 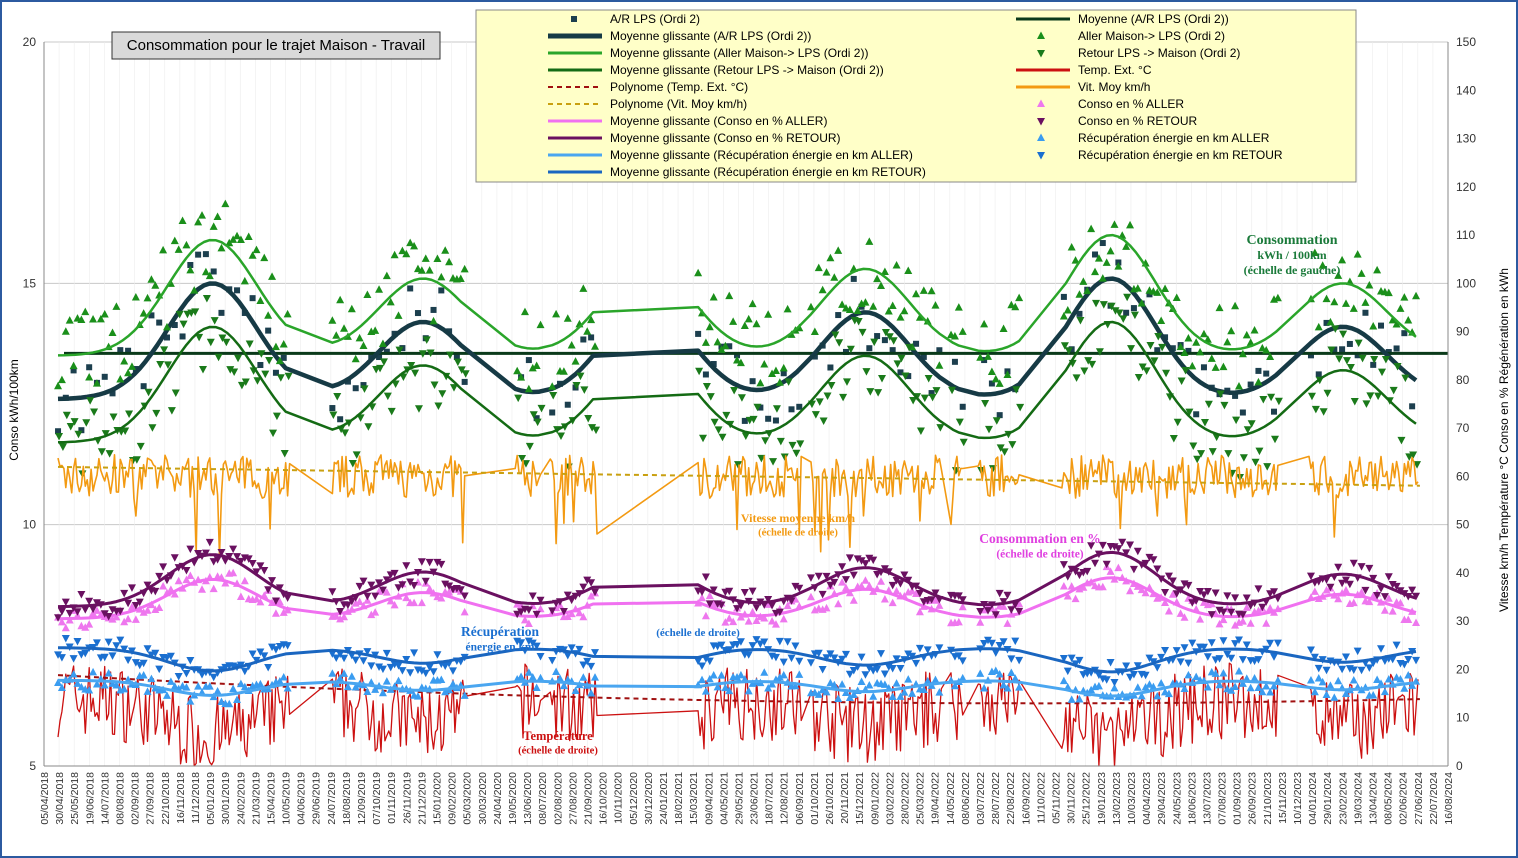 I want to click on x-tick-label: 09/02/2020, so click(x=453, y=798).